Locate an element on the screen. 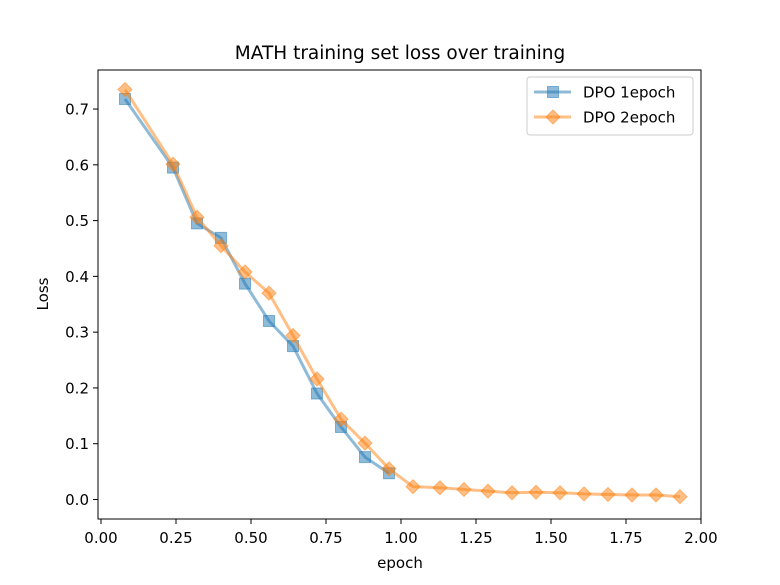 This screenshot has height=585, width=780. y-tick-label: 0.4 is located at coordinates (77, 277).